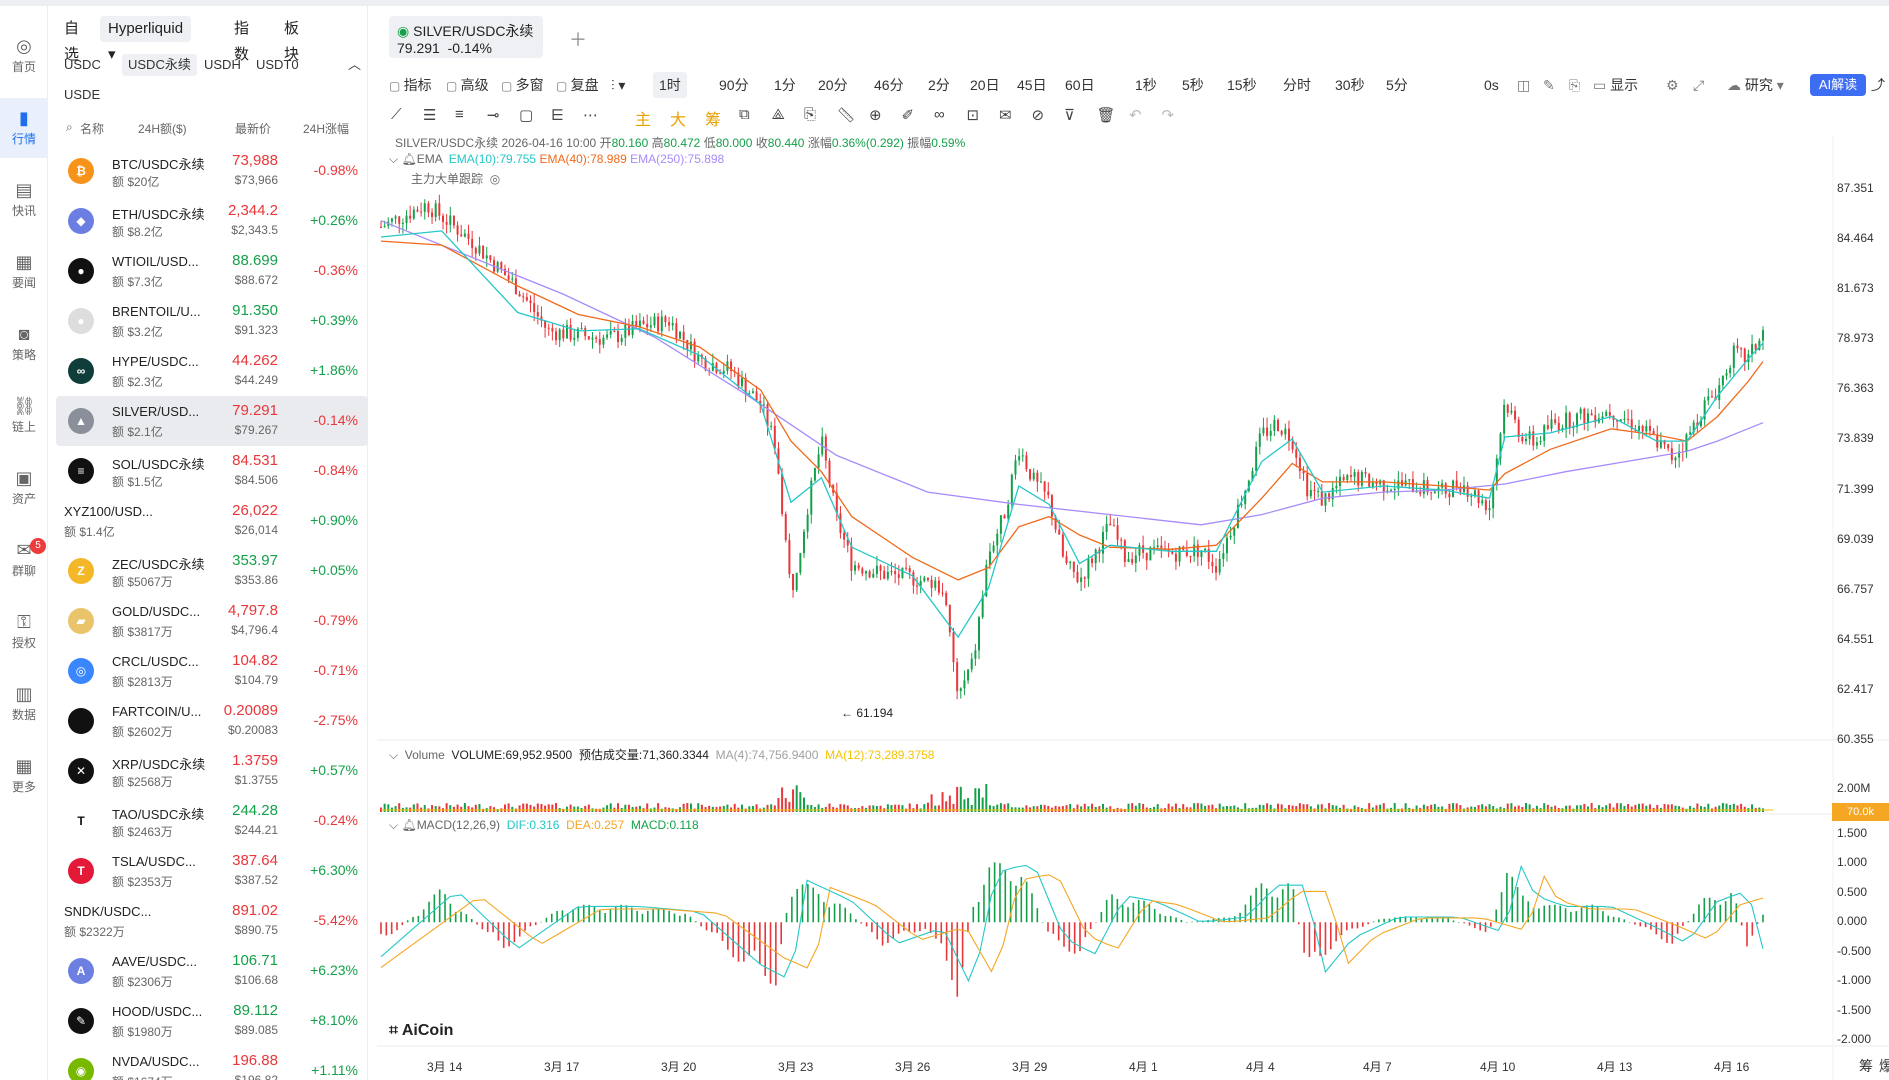 The width and height of the screenshot is (1889, 1080). I want to click on research-button: ☁ 研究 ▾, so click(1755, 85).